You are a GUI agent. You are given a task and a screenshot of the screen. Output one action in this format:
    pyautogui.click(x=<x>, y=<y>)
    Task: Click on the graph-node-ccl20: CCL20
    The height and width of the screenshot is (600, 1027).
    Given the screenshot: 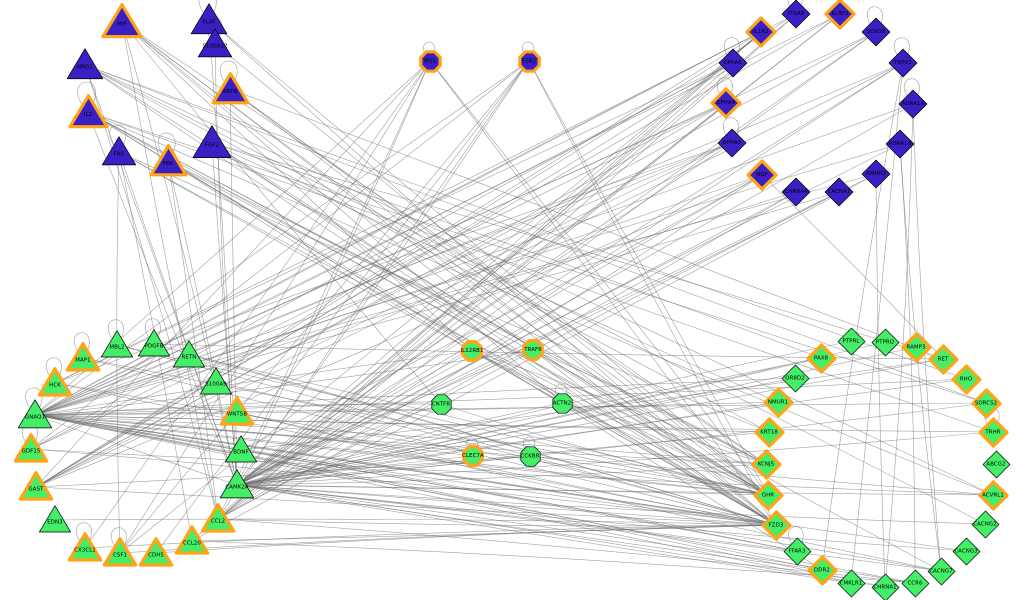 What is the action you would take?
    pyautogui.click(x=192, y=540)
    